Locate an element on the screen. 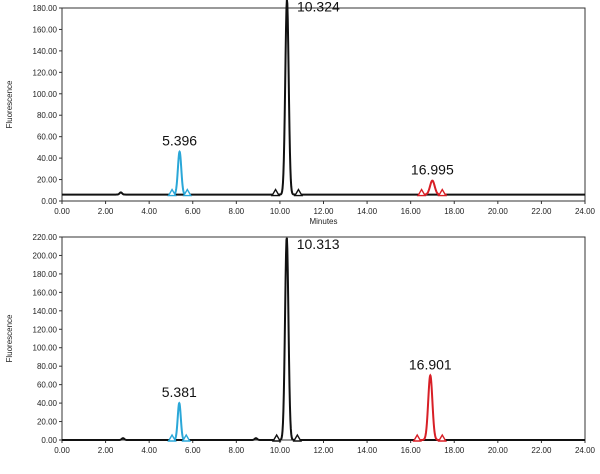 This screenshot has width=600, height=474. peak-retention-label: 10.313 is located at coordinates (318, 244).